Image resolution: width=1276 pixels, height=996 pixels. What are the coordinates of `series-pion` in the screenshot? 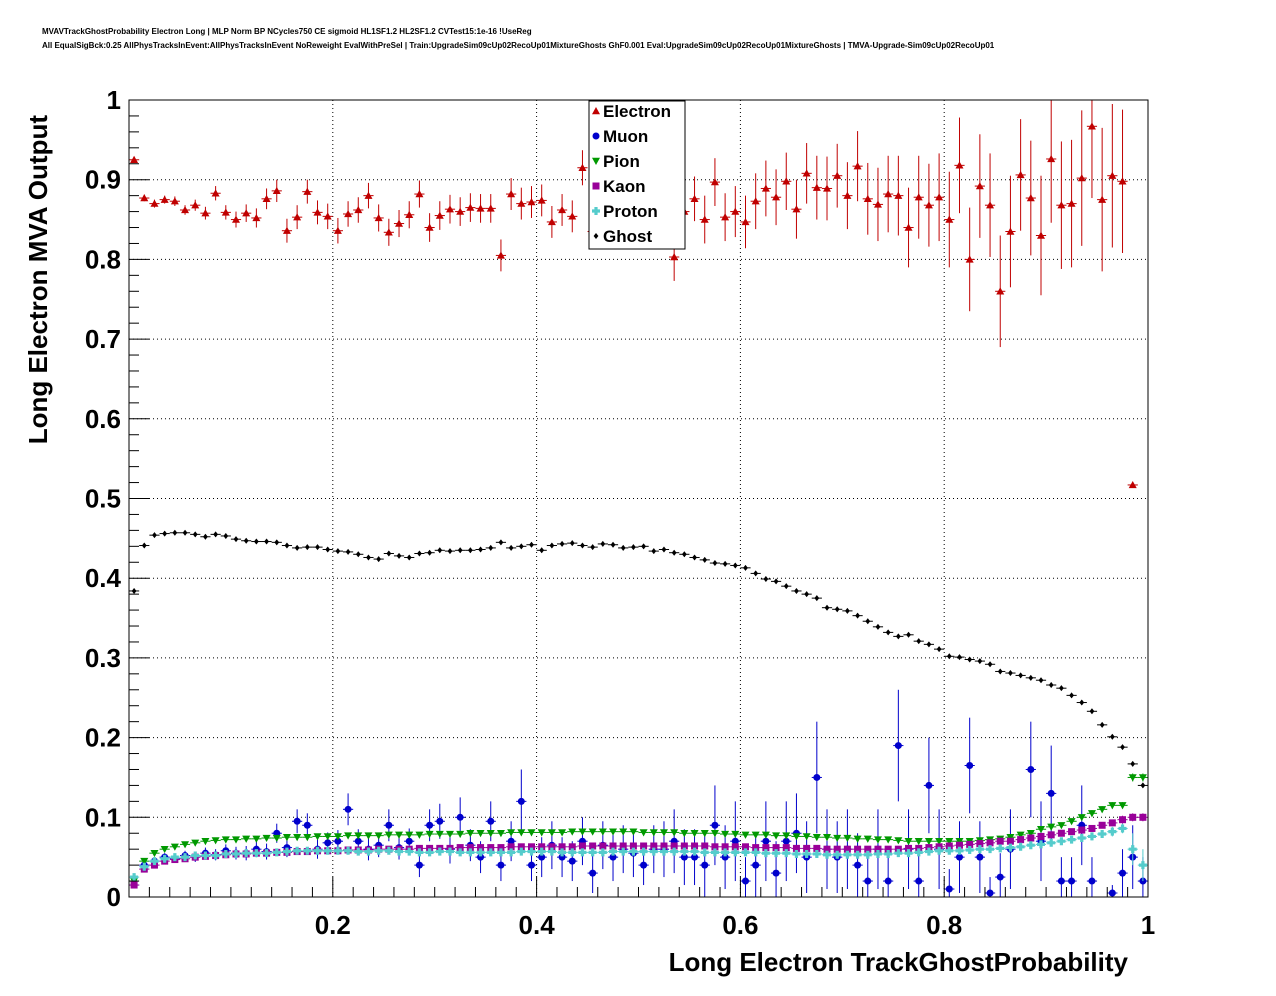 It's located at (638, 829).